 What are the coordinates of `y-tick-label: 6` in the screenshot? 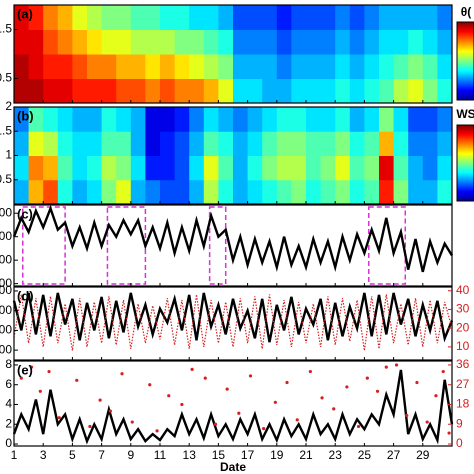 It's located at (8, 384).